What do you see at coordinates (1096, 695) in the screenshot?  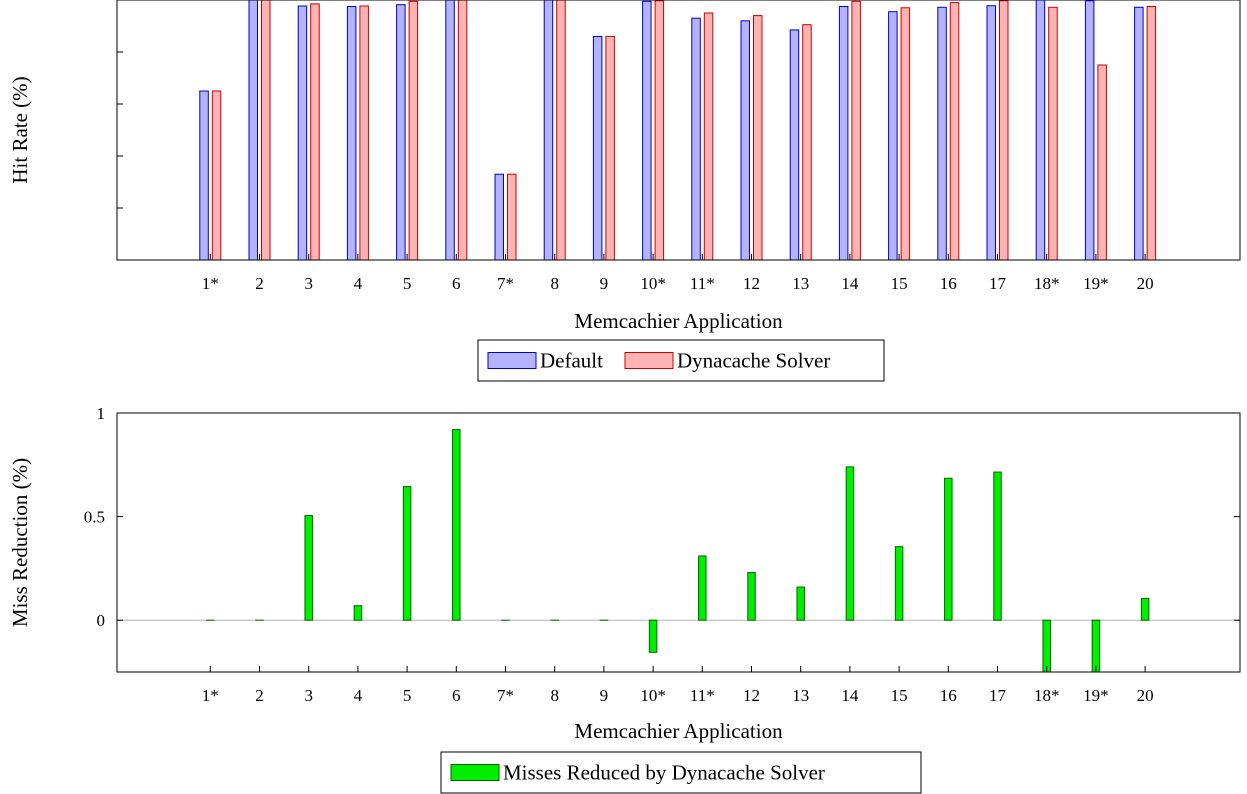 I see `miss-reduction-x-tick-label: 19*` at bounding box center [1096, 695].